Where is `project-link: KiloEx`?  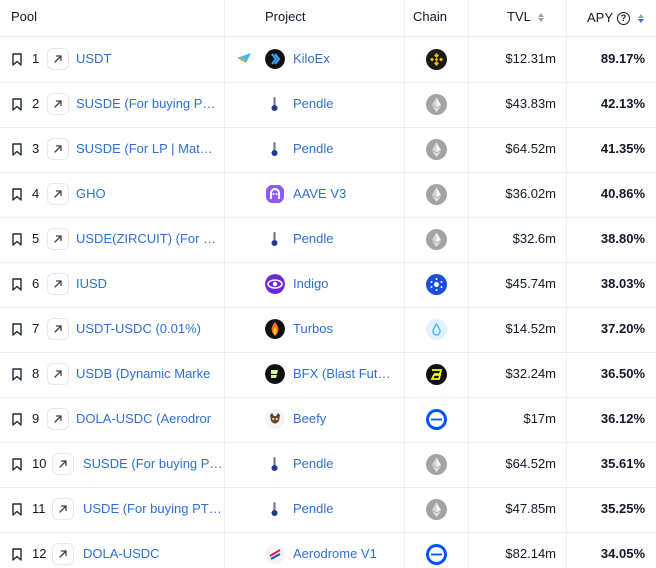 project-link: KiloEx is located at coordinates (311, 58).